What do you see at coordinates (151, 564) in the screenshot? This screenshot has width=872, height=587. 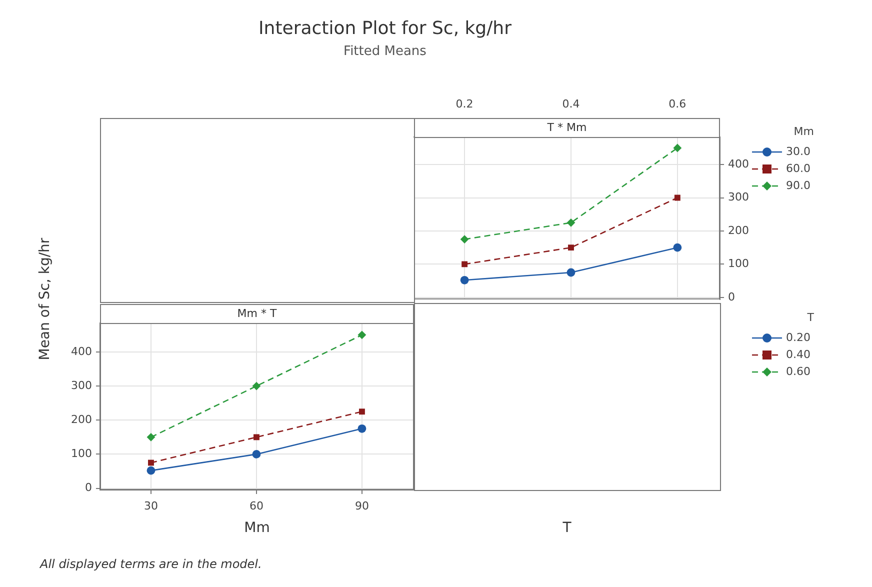 I see `text: All displayed terms are in the model.` at bounding box center [151, 564].